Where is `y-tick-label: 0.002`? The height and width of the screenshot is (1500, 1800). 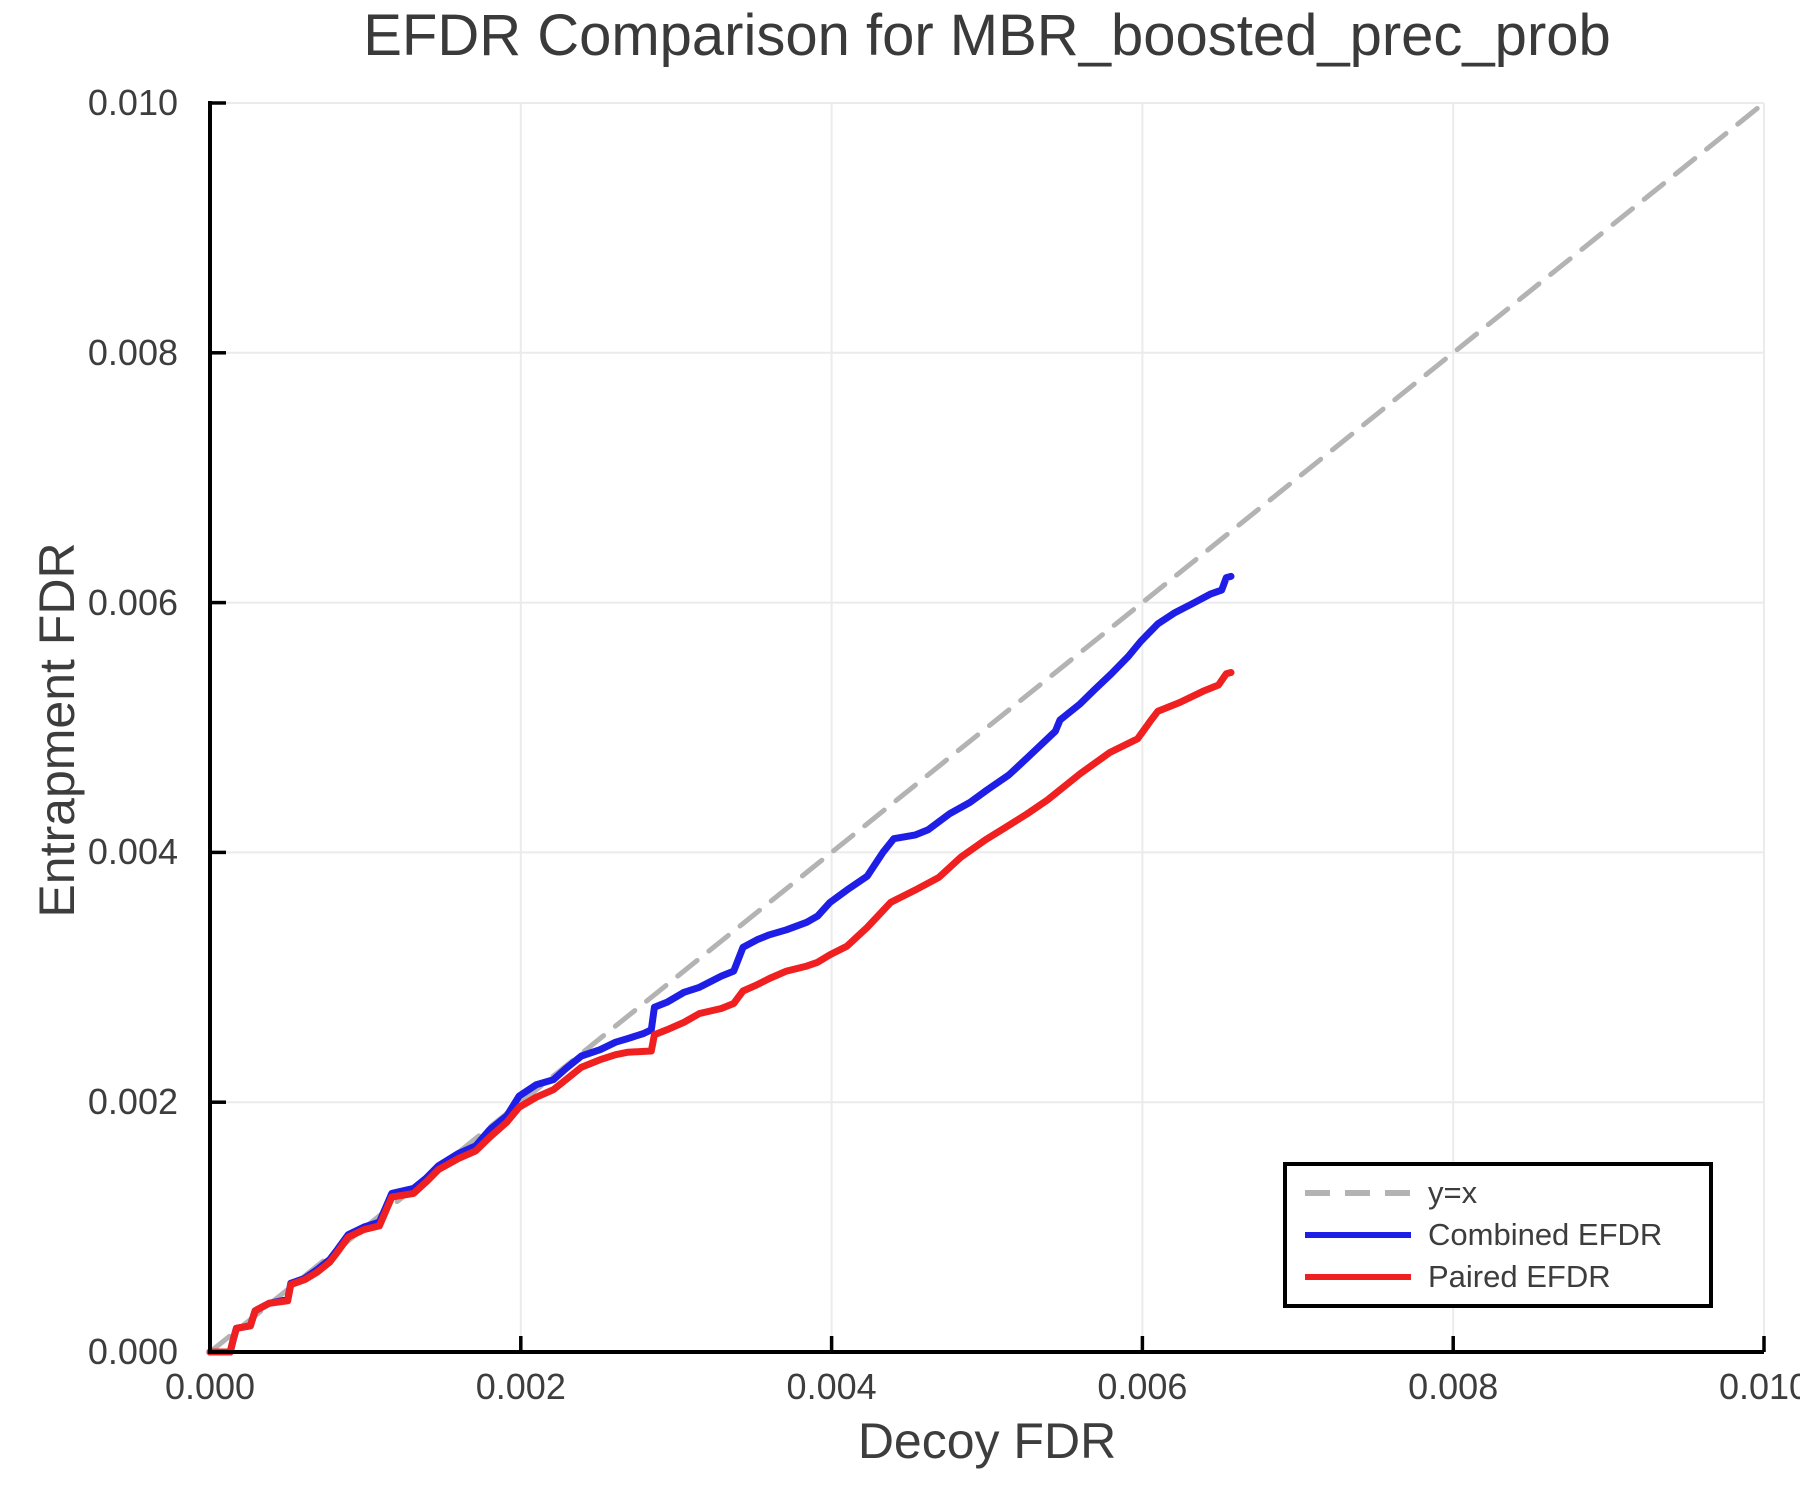
y-tick-label: 0.002 is located at coordinates (132, 1102).